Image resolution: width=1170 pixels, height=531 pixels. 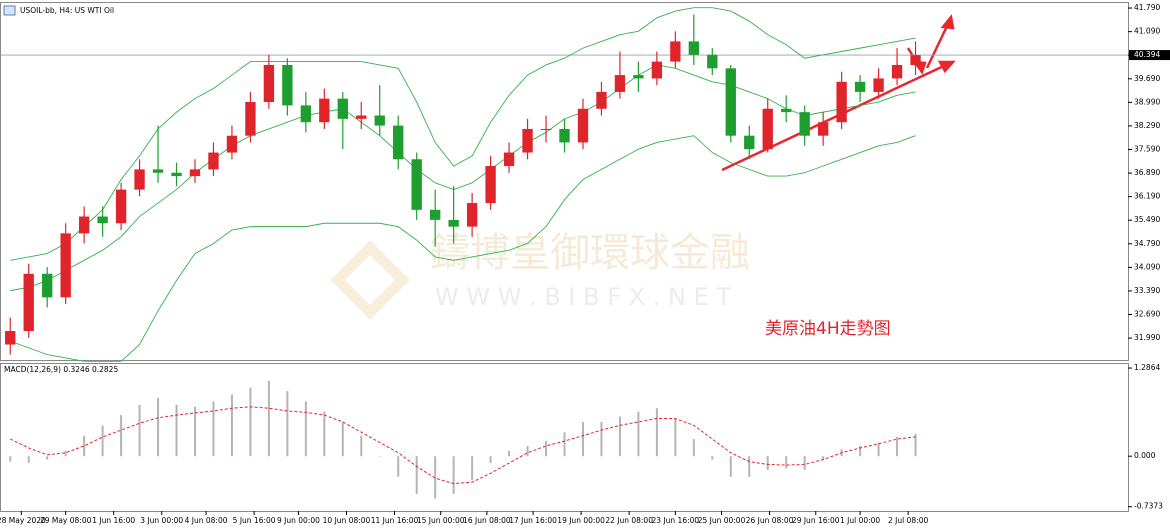 I want to click on watermark: 鑄博皇御環球金融 W W W . B I B F X . N E T, so click(x=540, y=275).